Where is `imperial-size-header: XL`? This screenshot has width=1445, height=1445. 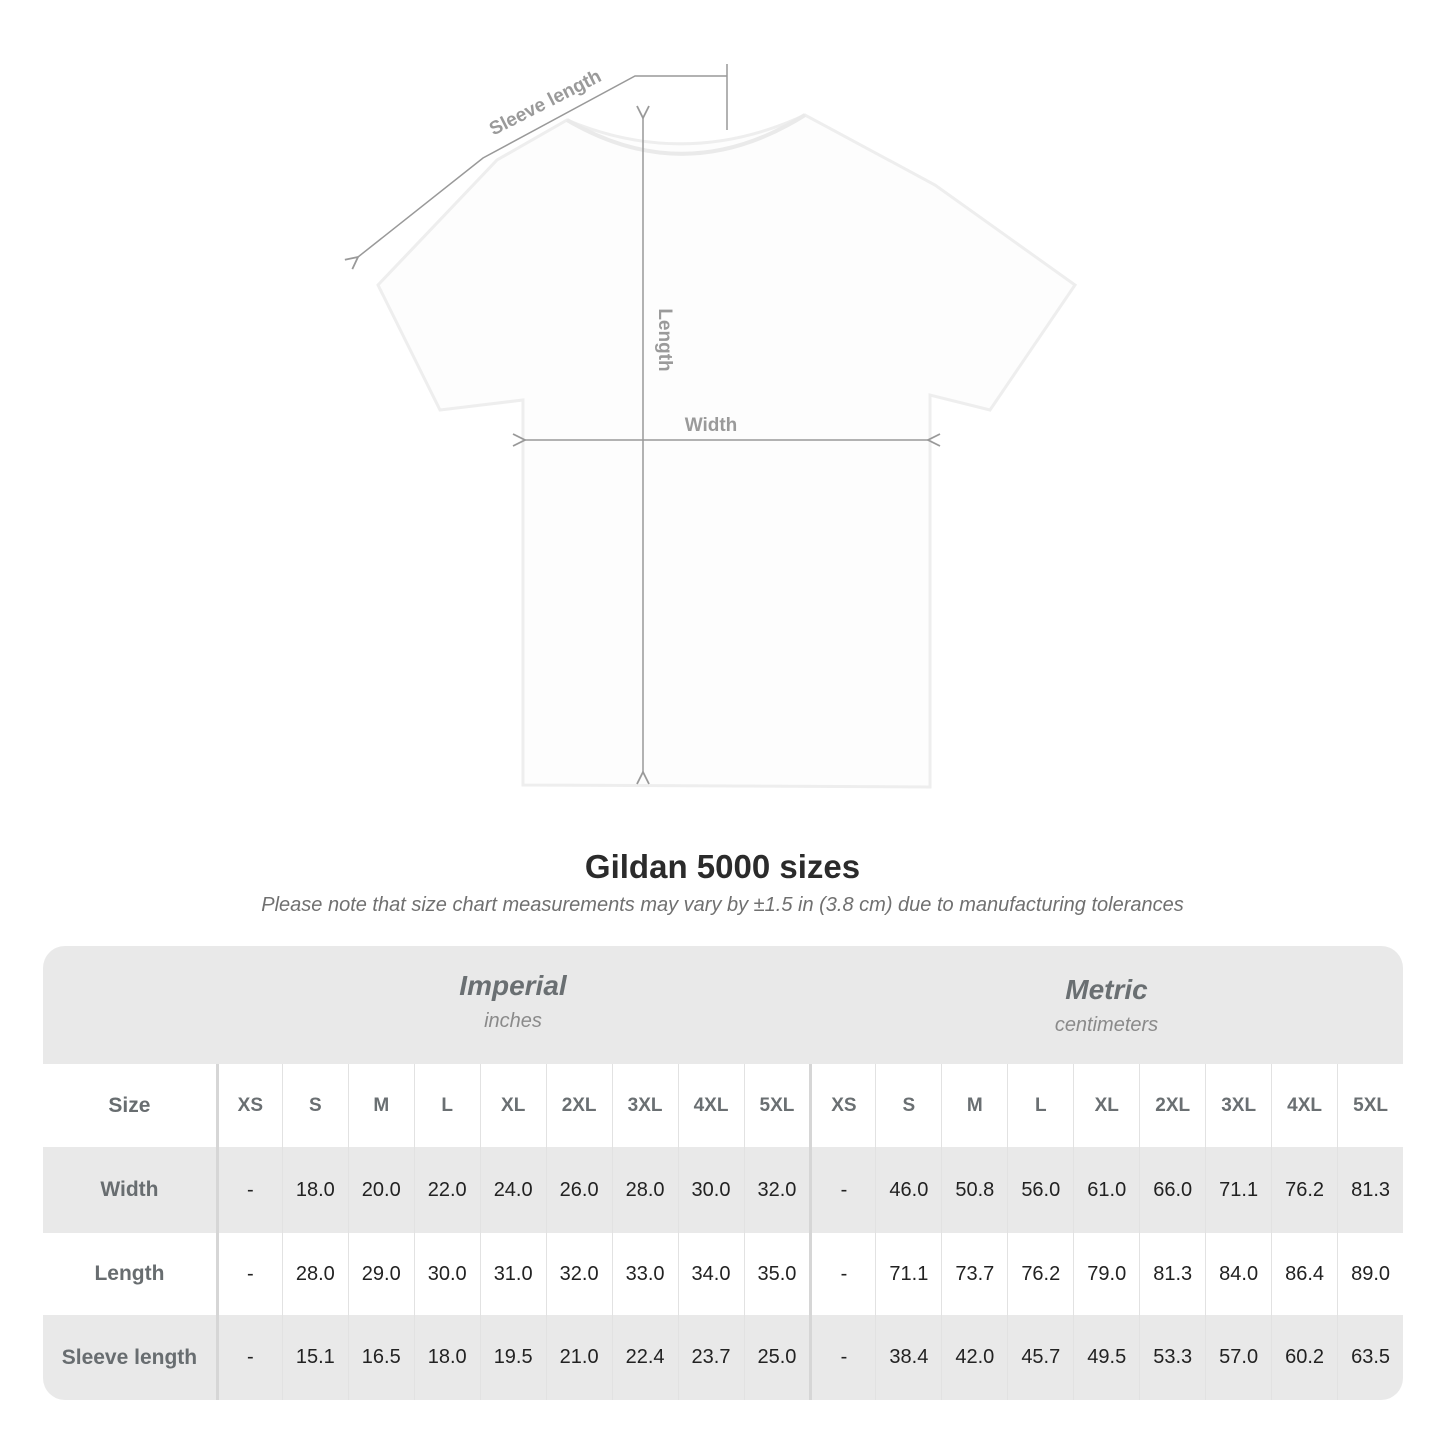 imperial-size-header: XL is located at coordinates (512, 1105).